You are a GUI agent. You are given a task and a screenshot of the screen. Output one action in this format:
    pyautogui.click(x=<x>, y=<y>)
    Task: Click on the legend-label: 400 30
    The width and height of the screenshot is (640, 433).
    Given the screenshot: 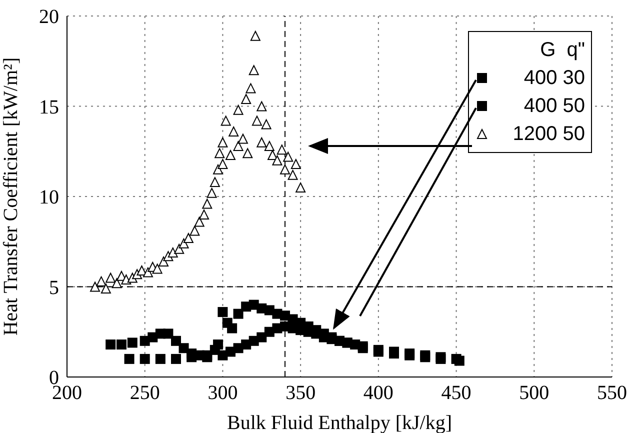 What is the action you would take?
    pyautogui.click(x=554, y=78)
    